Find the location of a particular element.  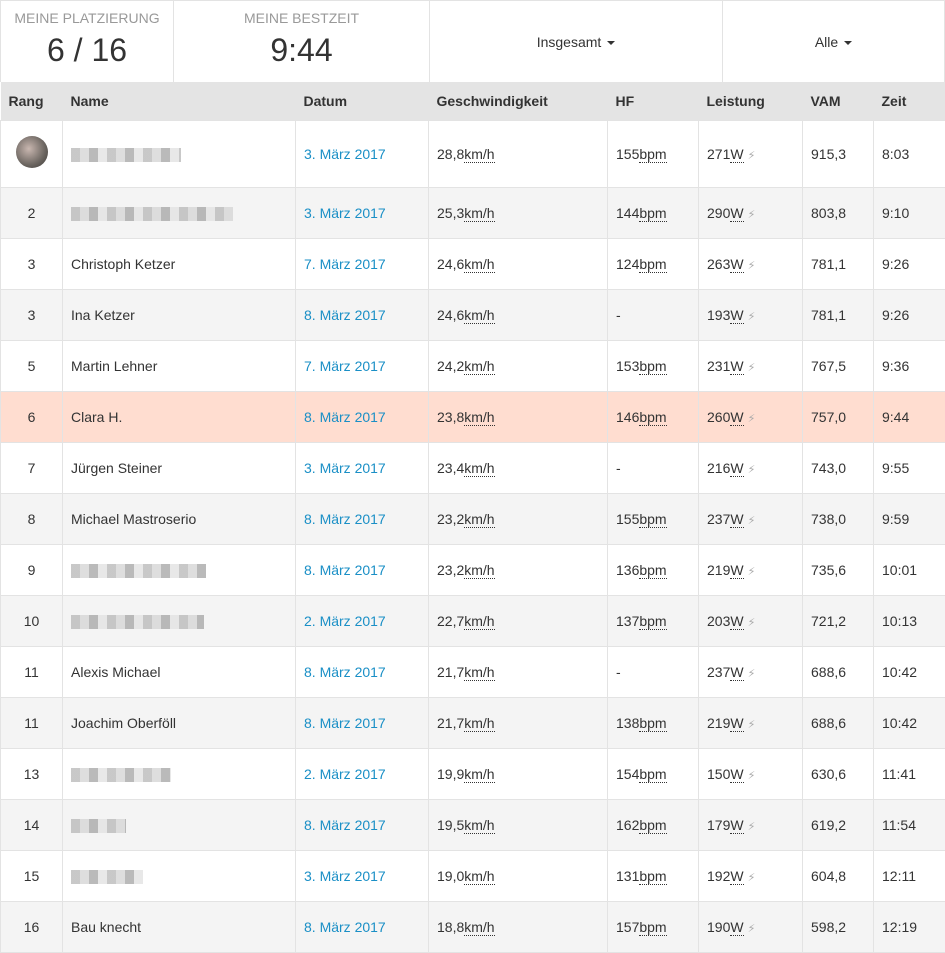

athlete-name: Joachim Oberföll is located at coordinates (124, 722).